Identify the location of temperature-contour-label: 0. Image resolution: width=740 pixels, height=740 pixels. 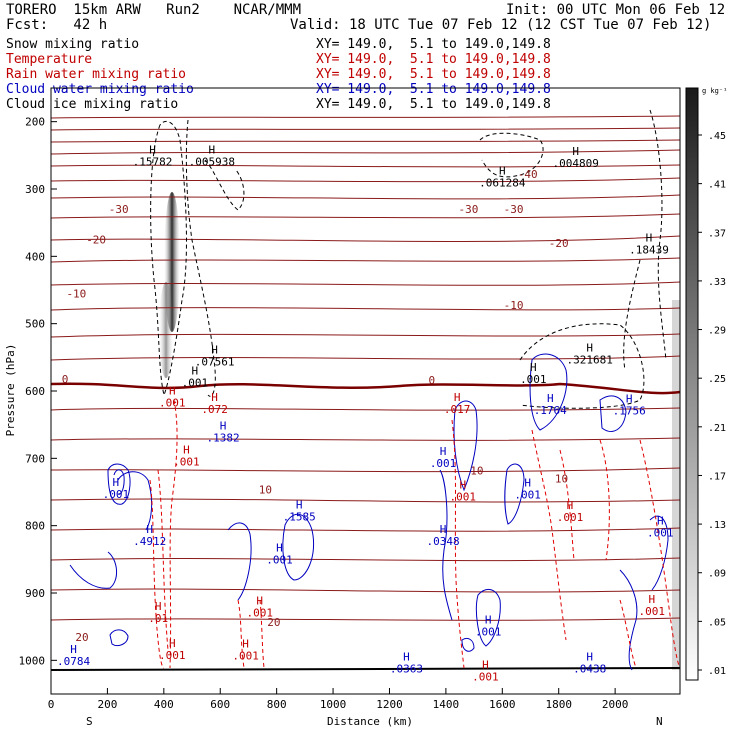
(65, 379).